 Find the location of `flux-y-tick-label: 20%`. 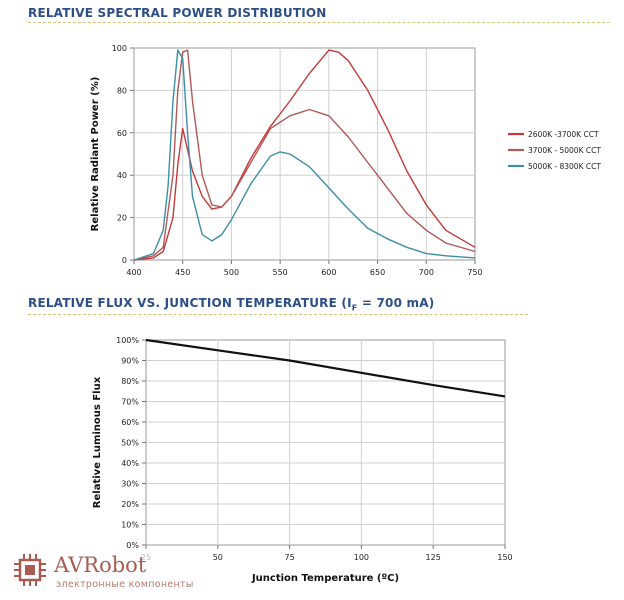

flux-y-tick-label: 20% is located at coordinates (130, 504).